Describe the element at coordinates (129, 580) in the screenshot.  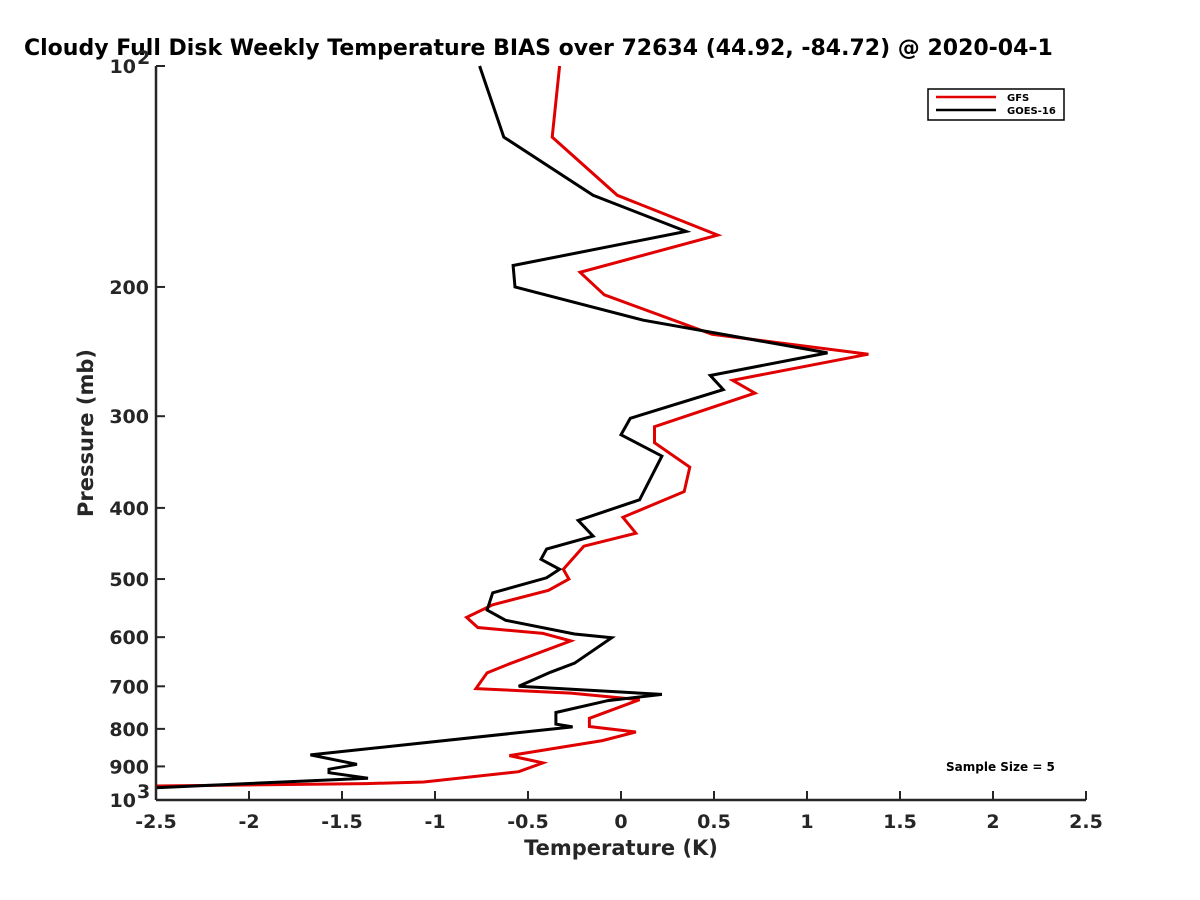
I see `y-tick-label: 500` at that location.